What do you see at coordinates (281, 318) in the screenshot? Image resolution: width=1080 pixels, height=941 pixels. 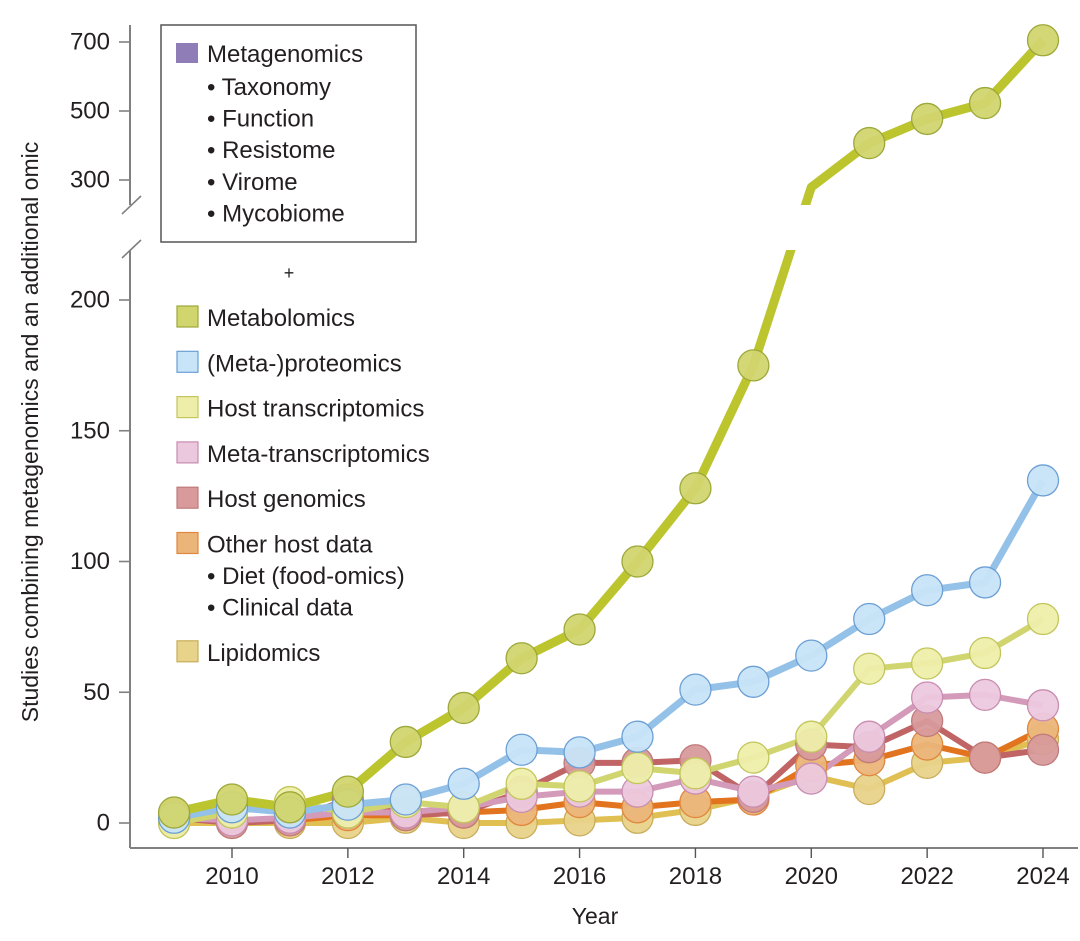 I see `legend-label: Metabolomics` at bounding box center [281, 318].